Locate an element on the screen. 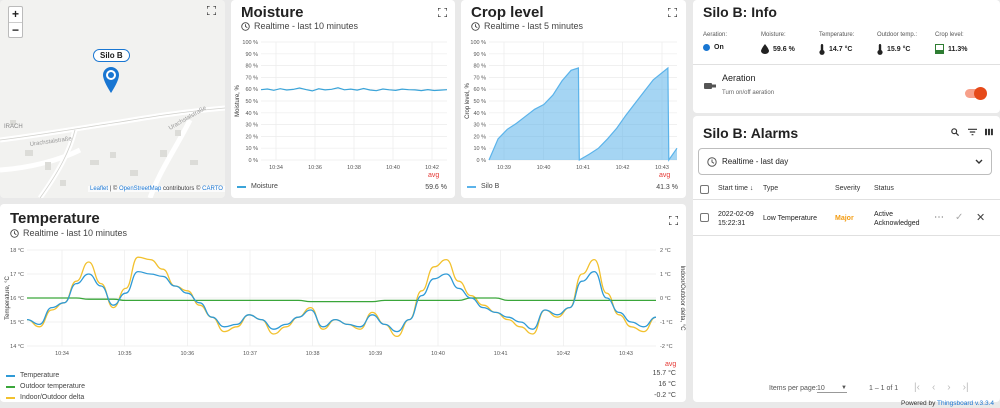 Image resolution: width=1000 pixels, height=408 pixels. column-header-type: Type is located at coordinates (771, 188).